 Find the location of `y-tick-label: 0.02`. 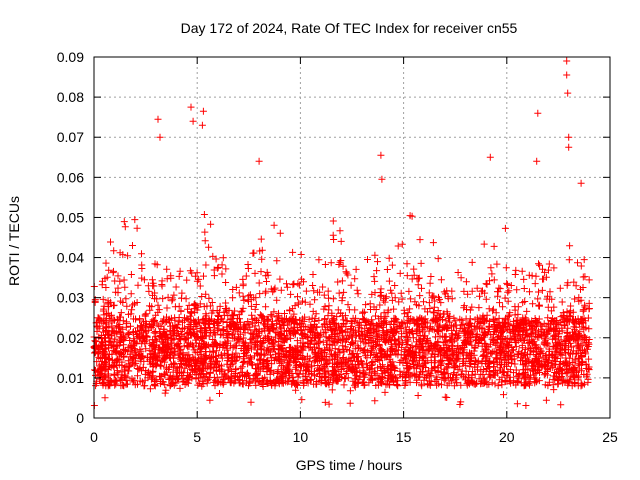

y-tick-label: 0.02 is located at coordinates (70, 338).